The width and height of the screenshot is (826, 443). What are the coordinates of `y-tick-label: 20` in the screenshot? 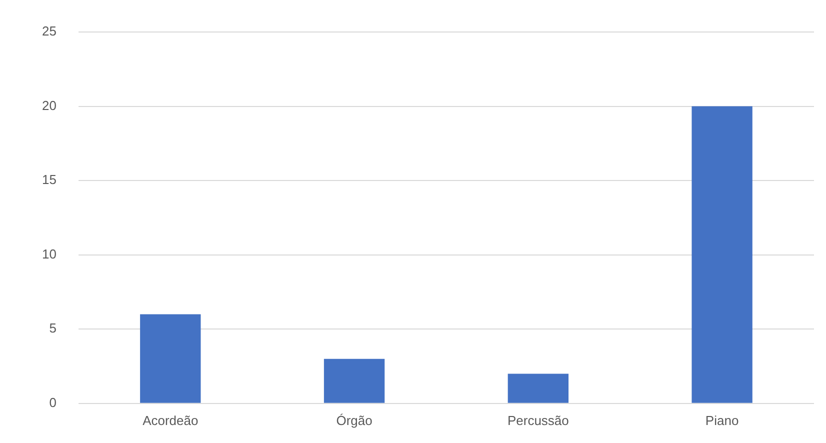 It's located at (49, 105).